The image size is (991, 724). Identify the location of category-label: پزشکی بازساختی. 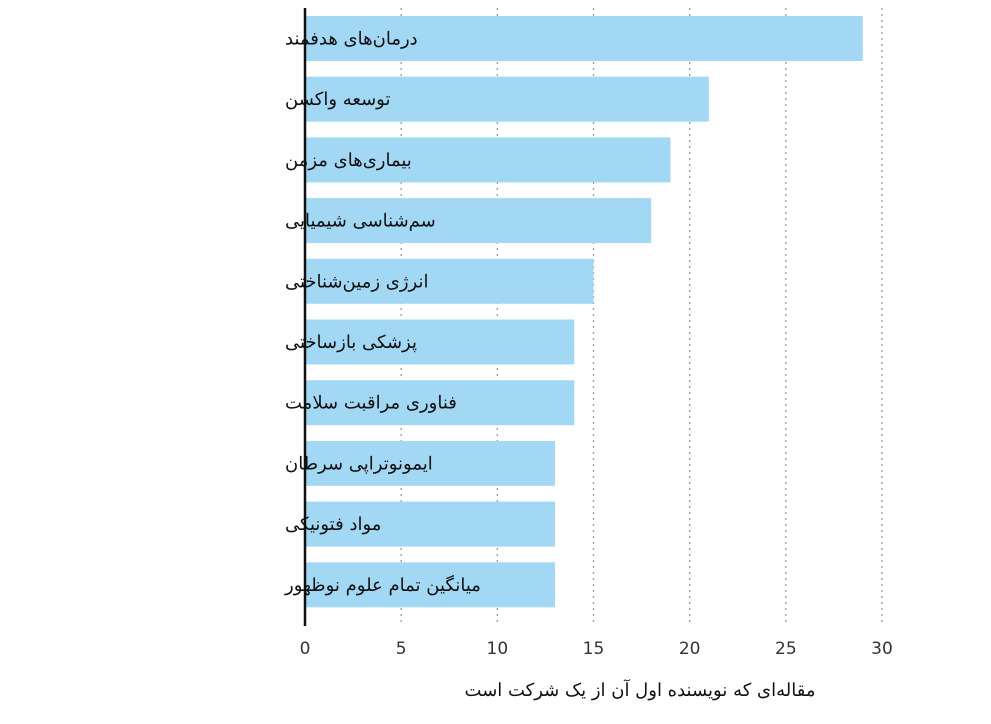
(351, 342).